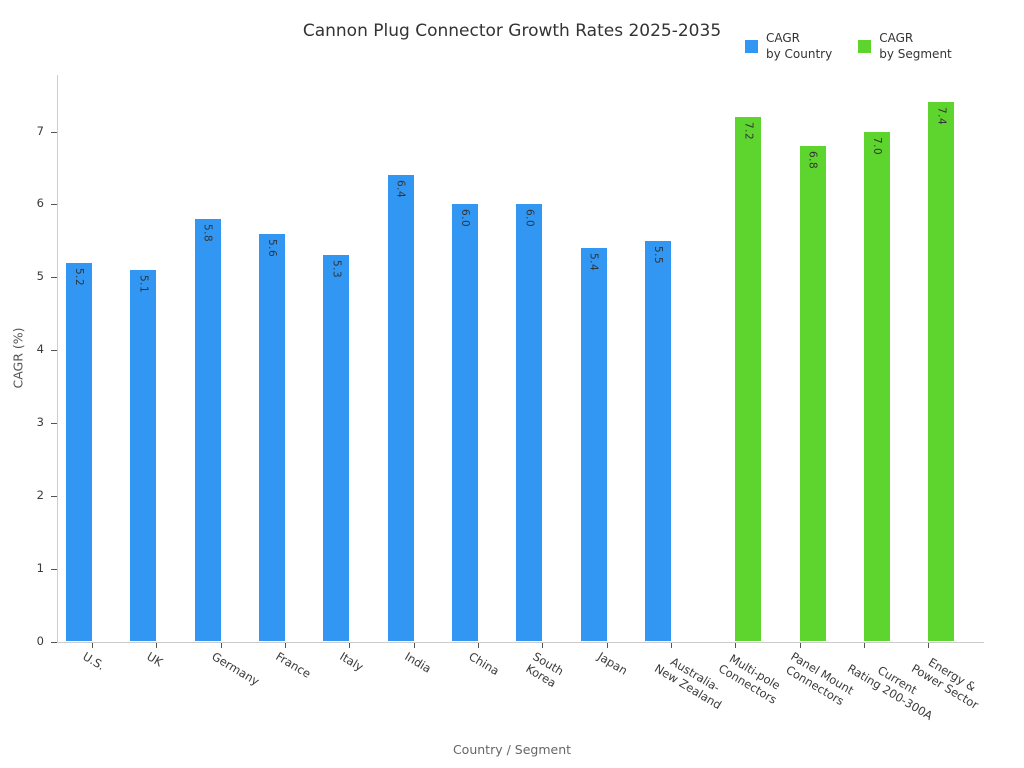 This screenshot has width=1024, height=768. Describe the element at coordinates (40, 349) in the screenshot. I see `y-tick-label: 4` at that location.